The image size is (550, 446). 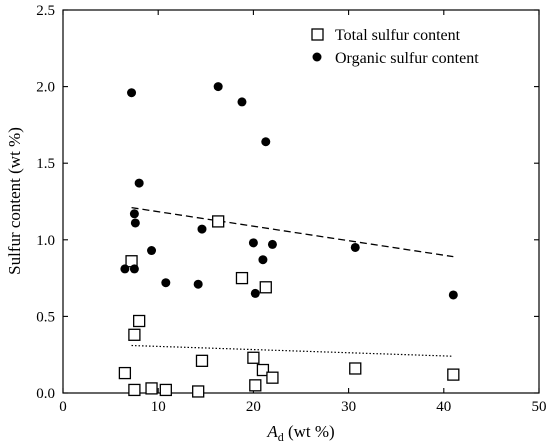 I want to click on x-tick-label: 40, so click(x=443, y=407).